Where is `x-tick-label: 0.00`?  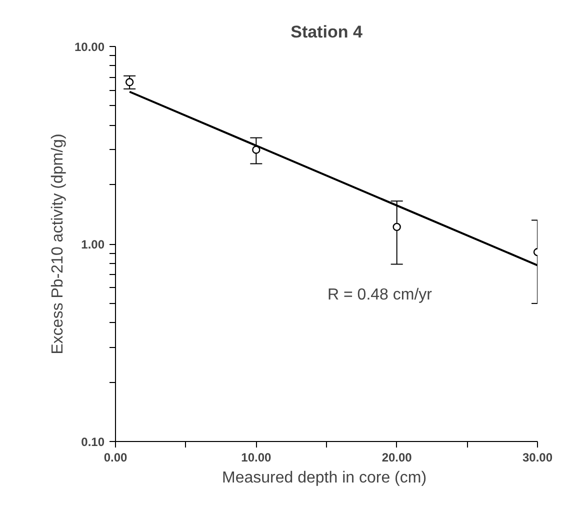
x-tick-label: 0.00 is located at coordinates (116, 457).